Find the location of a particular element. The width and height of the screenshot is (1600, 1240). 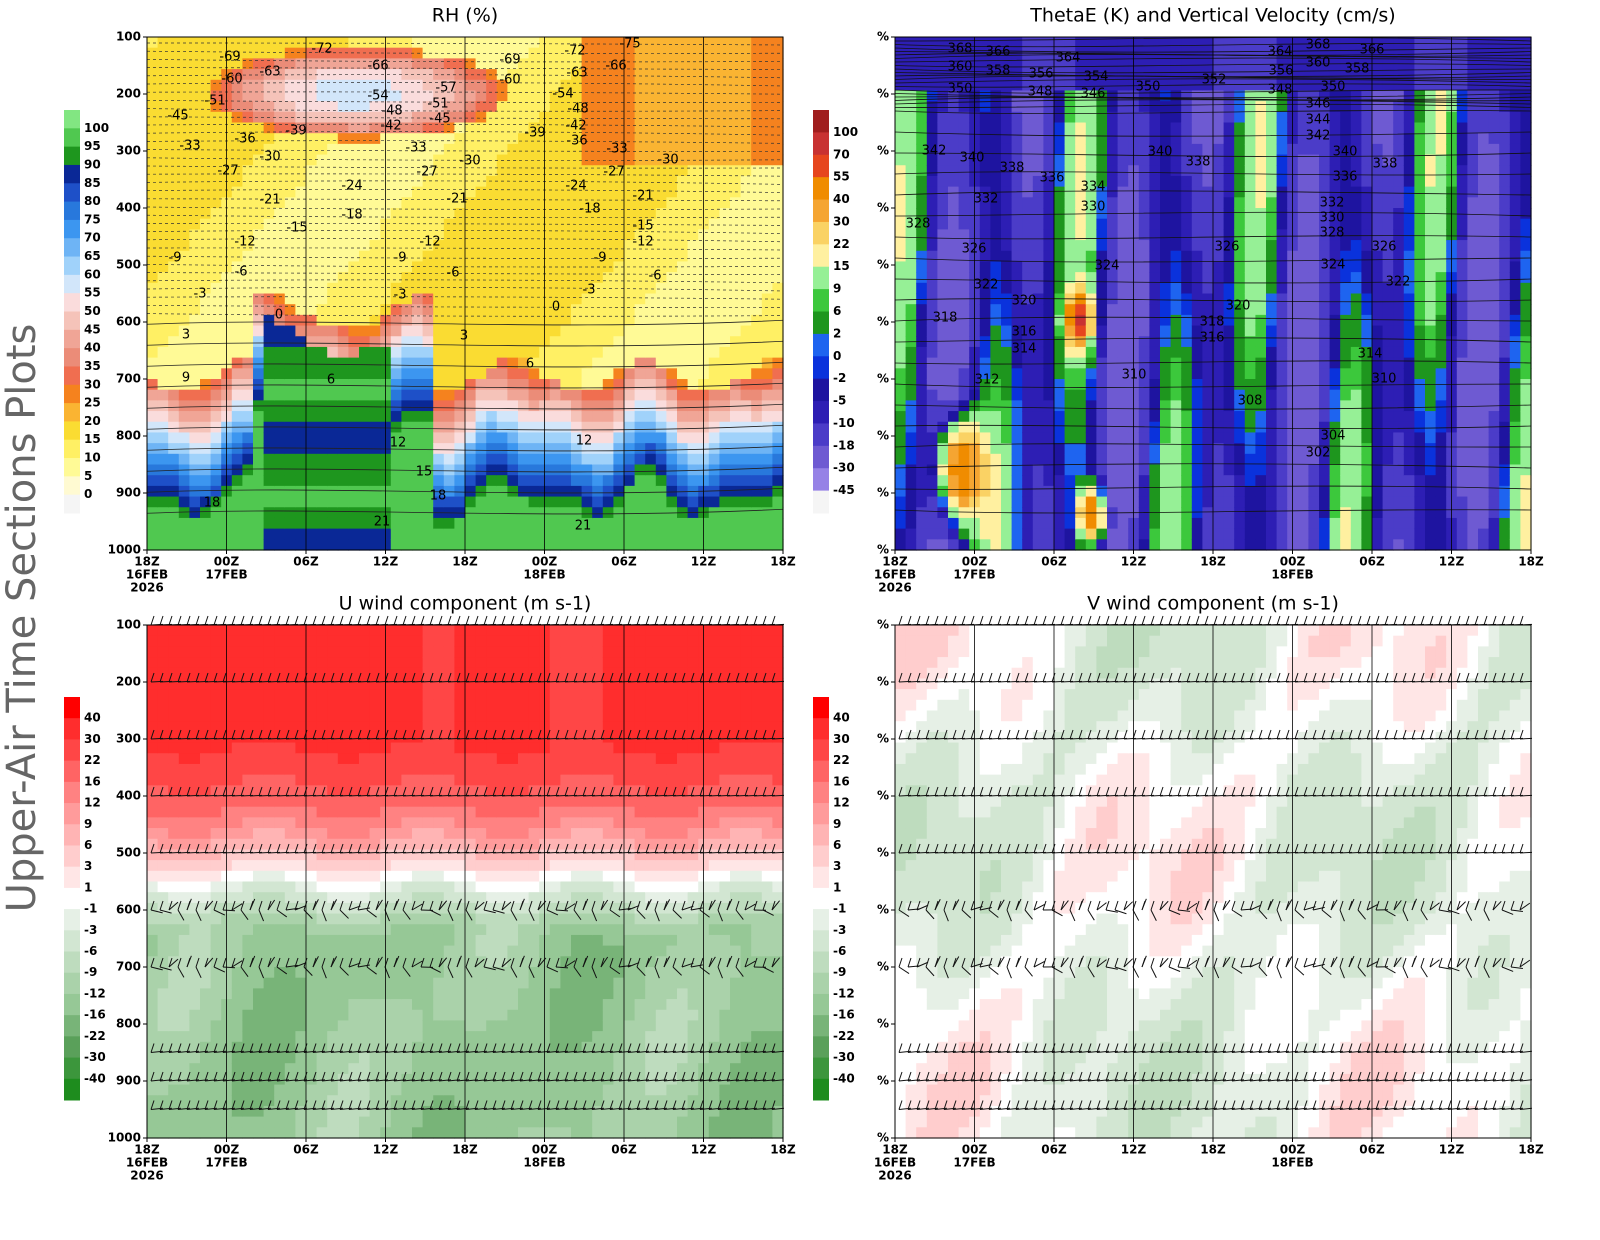

contour-label: -57 is located at coordinates (445, 88).